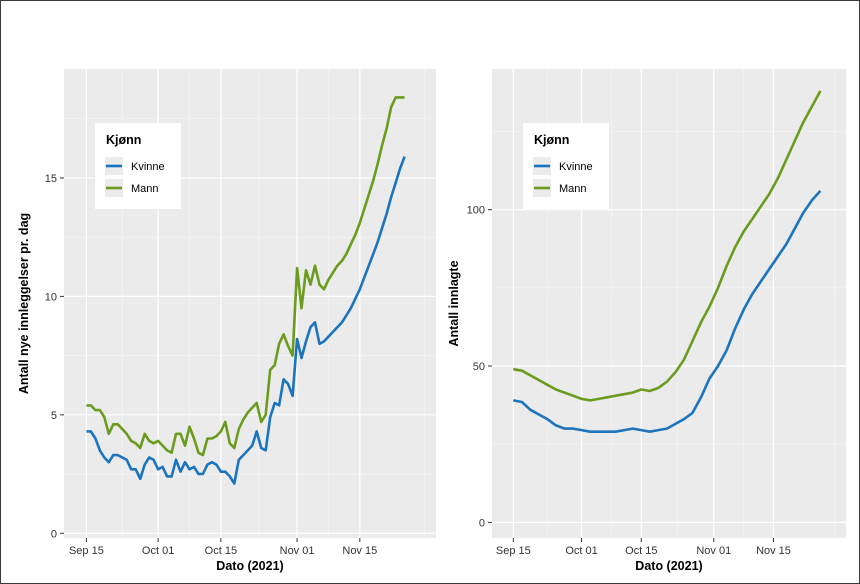 The height and width of the screenshot is (584, 860). I want to click on y-tick-label: 5, so click(54, 416).